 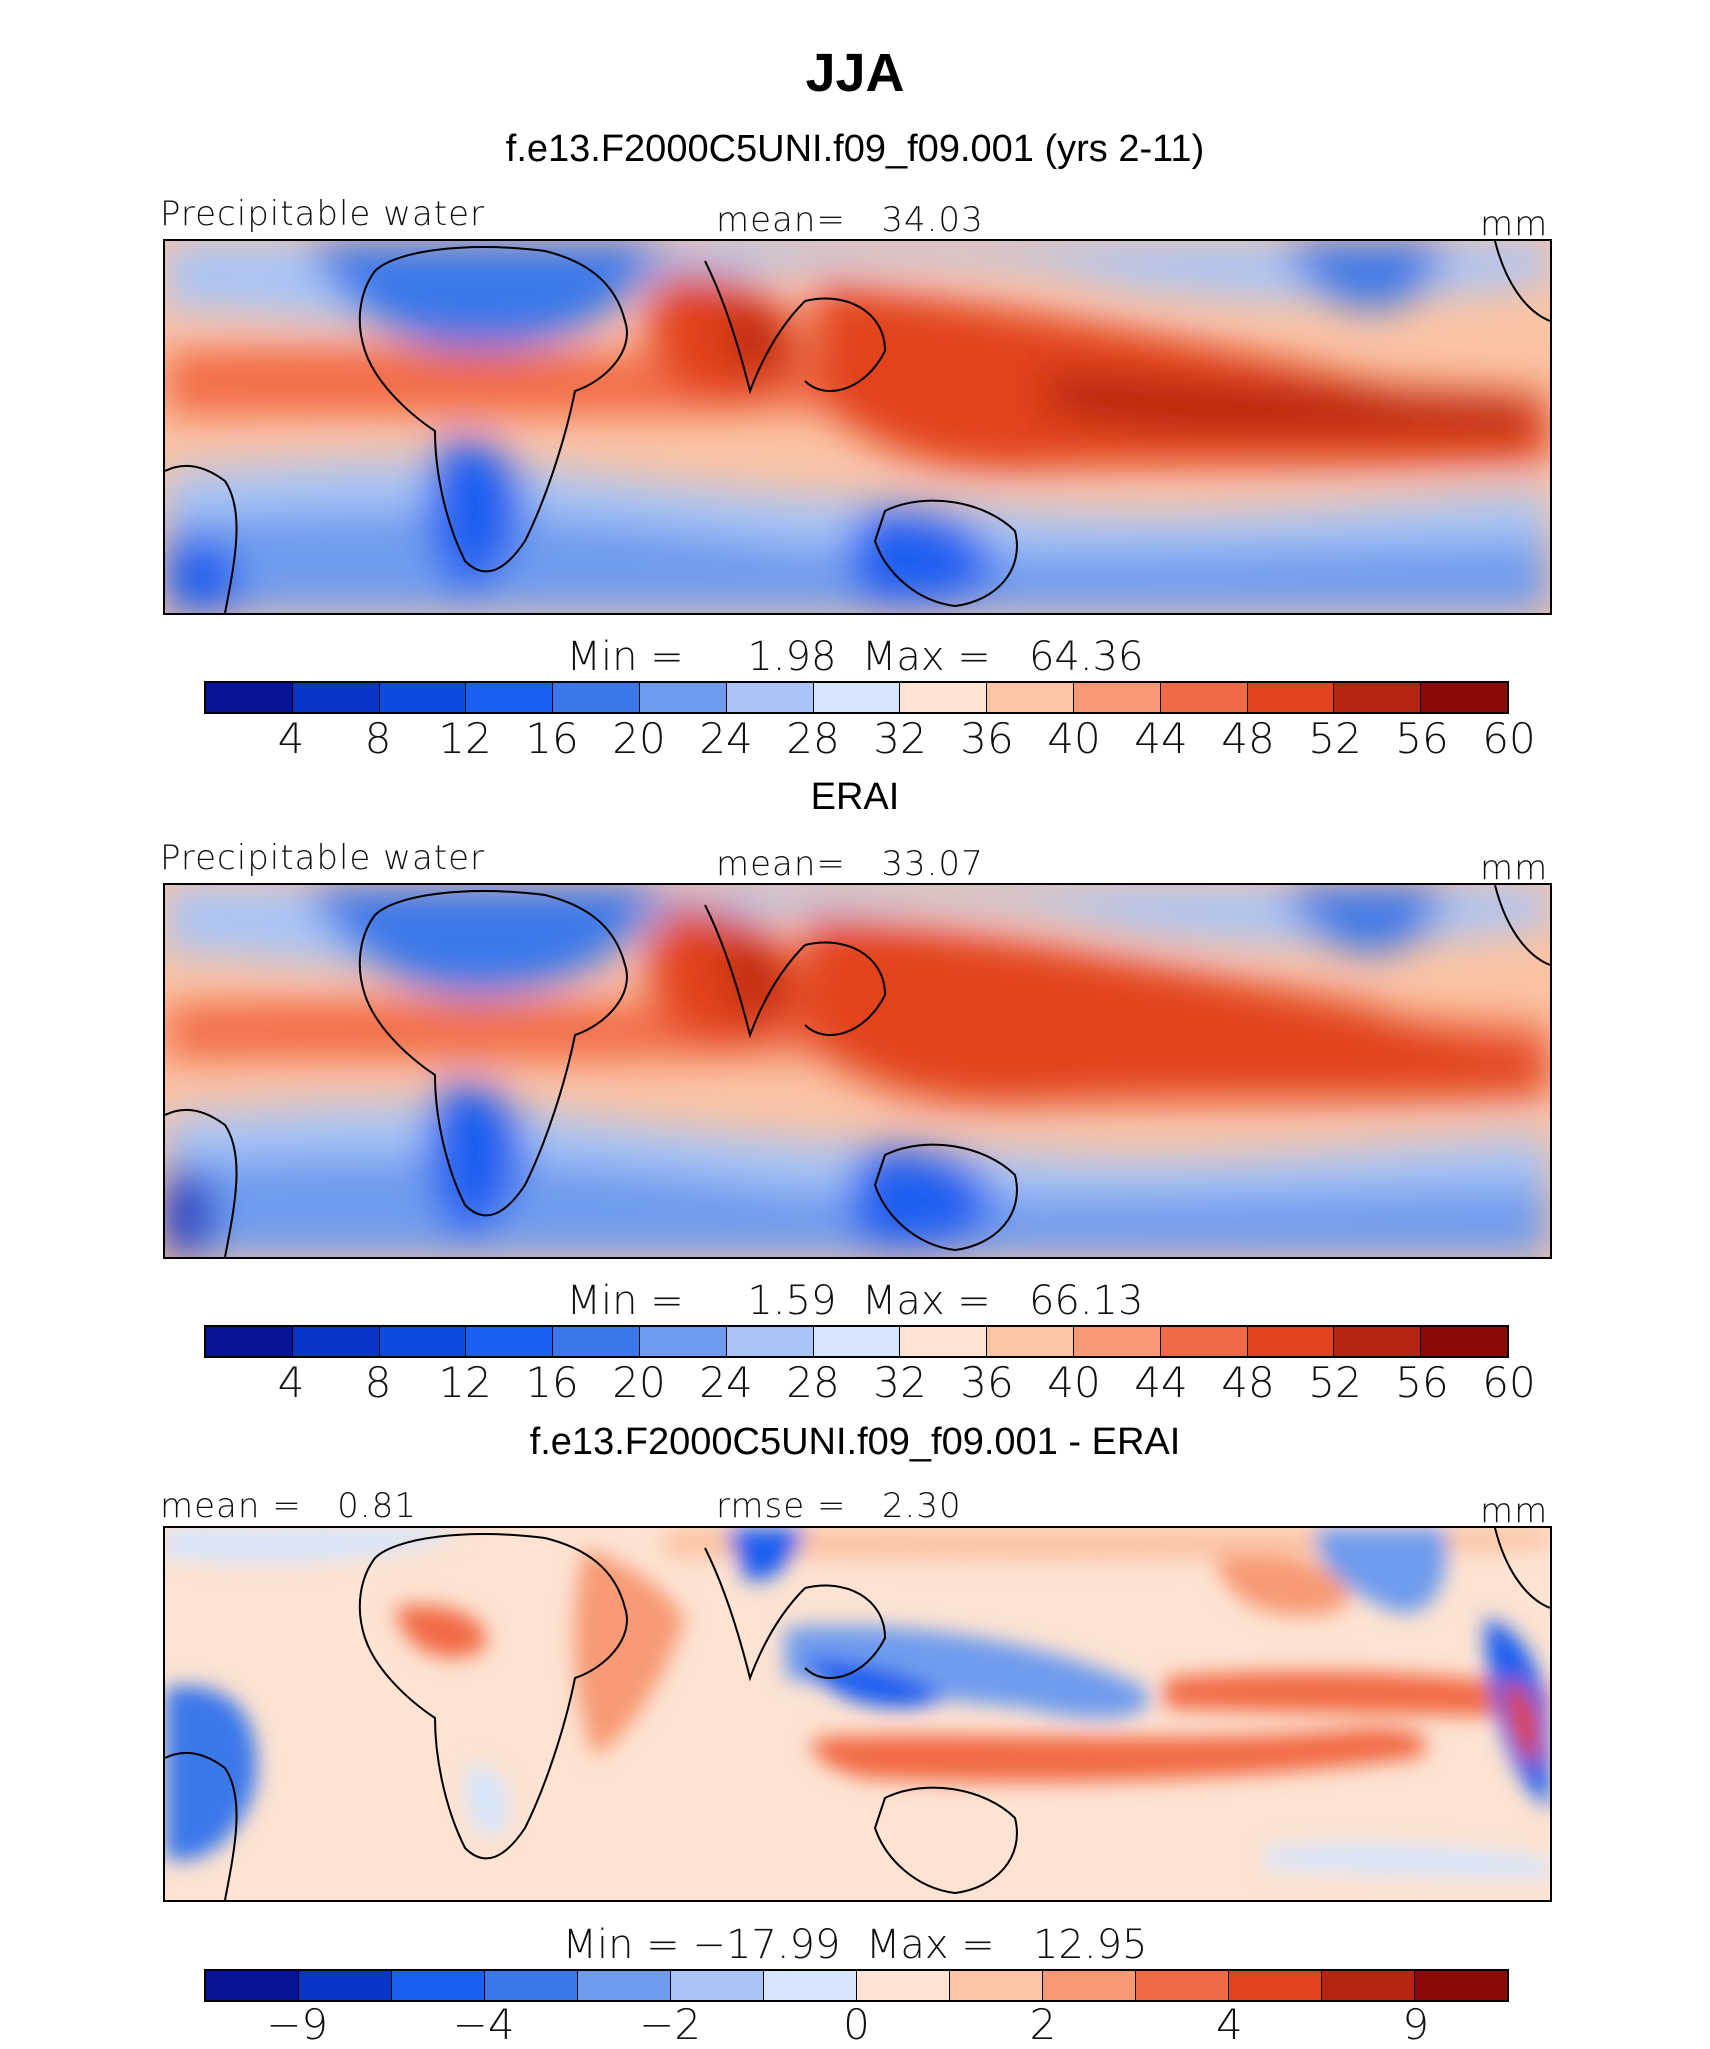 I want to click on panel1-min-label: Min =, so click(x=625, y=657).